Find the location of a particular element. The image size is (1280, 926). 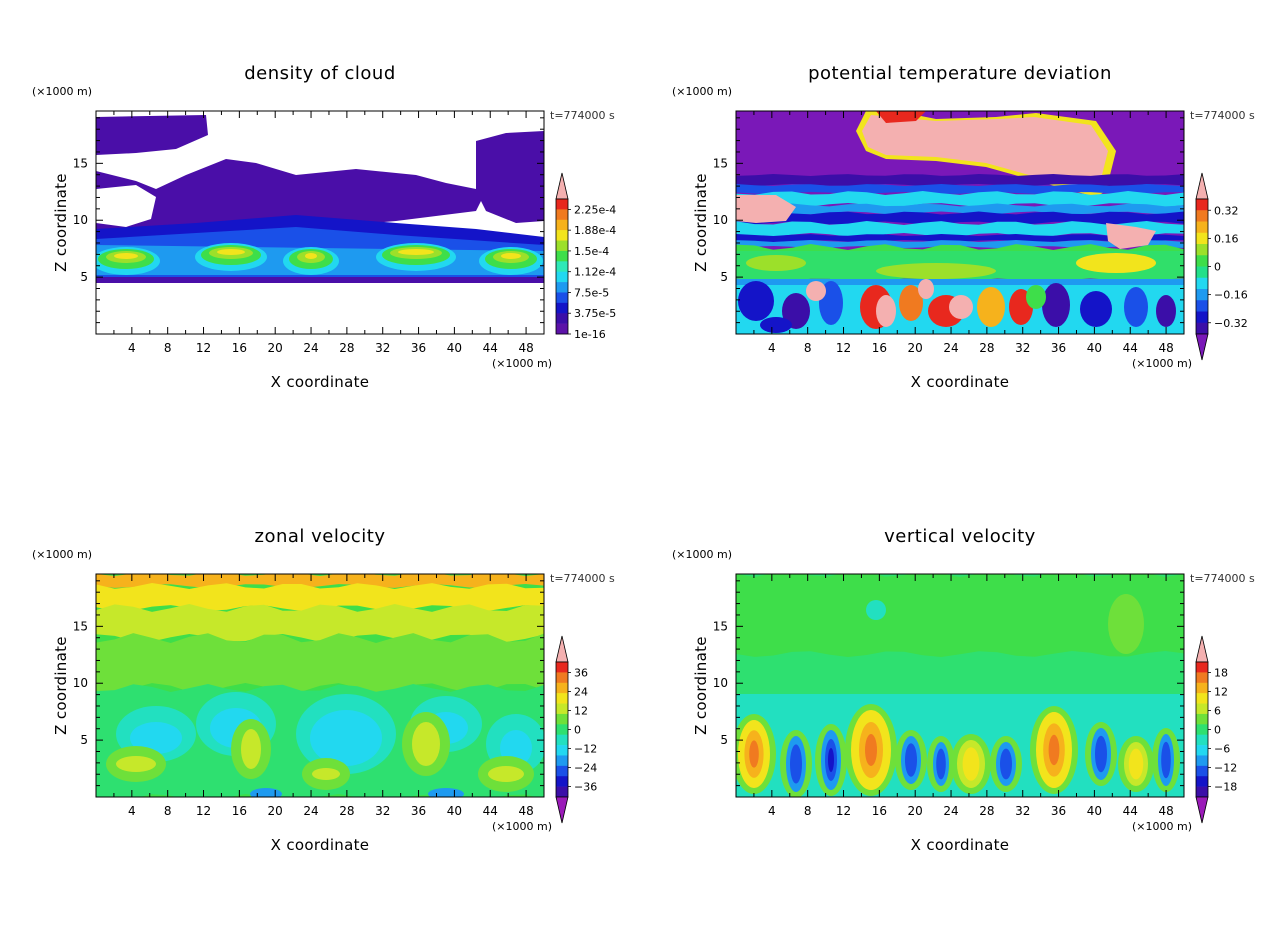

colorbar-label: 6 is located at coordinates (1217, 710).